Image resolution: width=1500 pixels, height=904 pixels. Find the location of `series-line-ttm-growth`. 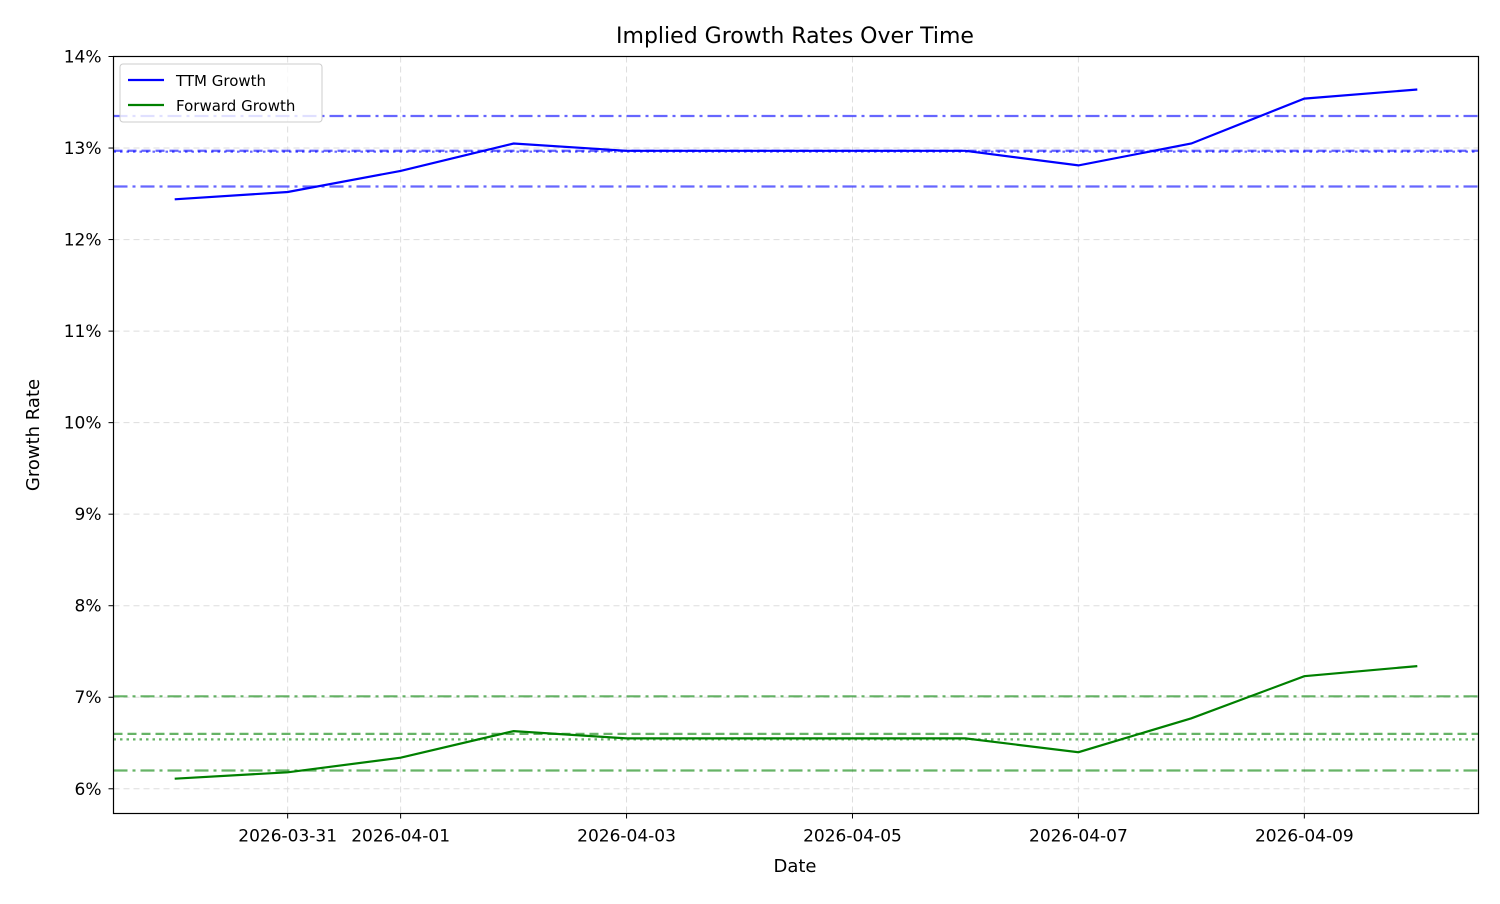

series-line-ttm-growth is located at coordinates (796, 145).